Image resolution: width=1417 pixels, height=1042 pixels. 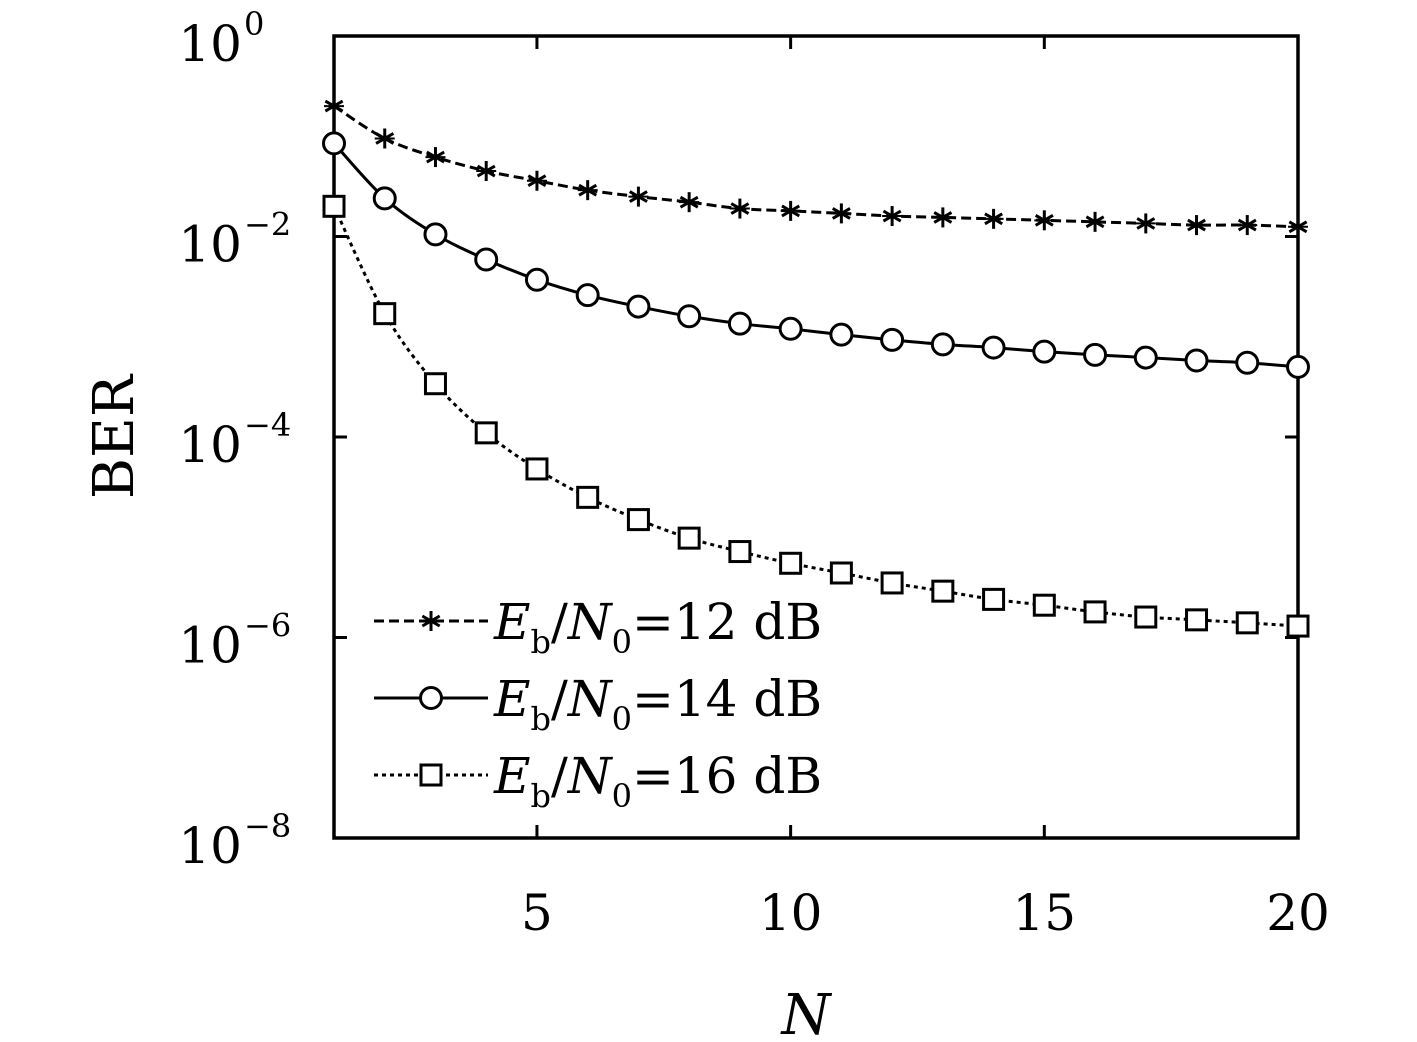 I want to click on x-tick-label: 5, so click(x=537, y=913).